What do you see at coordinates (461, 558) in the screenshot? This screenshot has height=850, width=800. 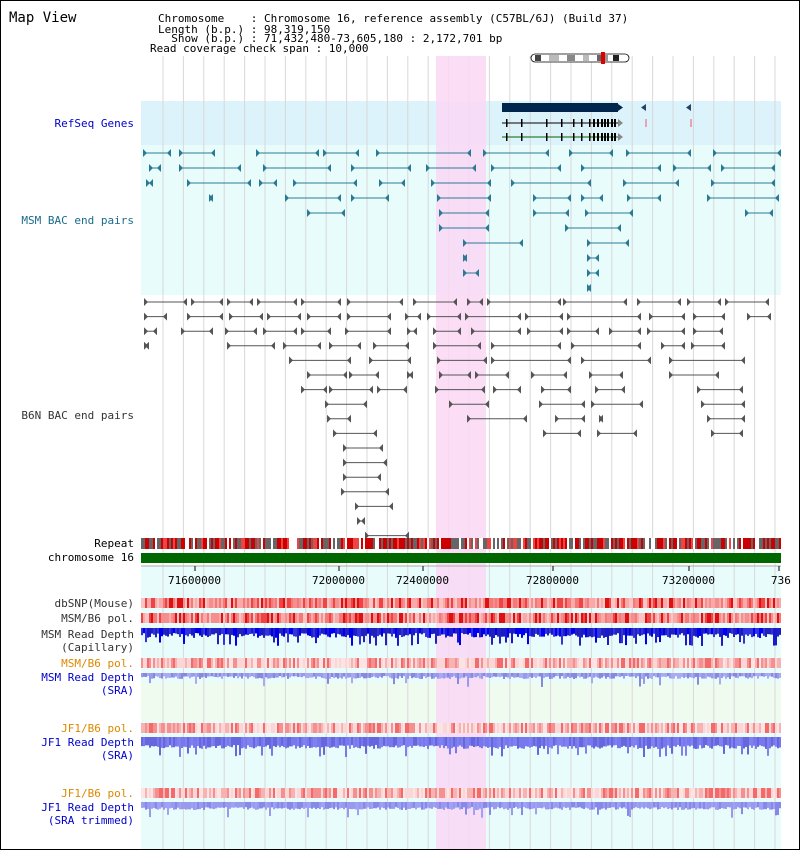 I see `chromosome-bar` at bounding box center [461, 558].